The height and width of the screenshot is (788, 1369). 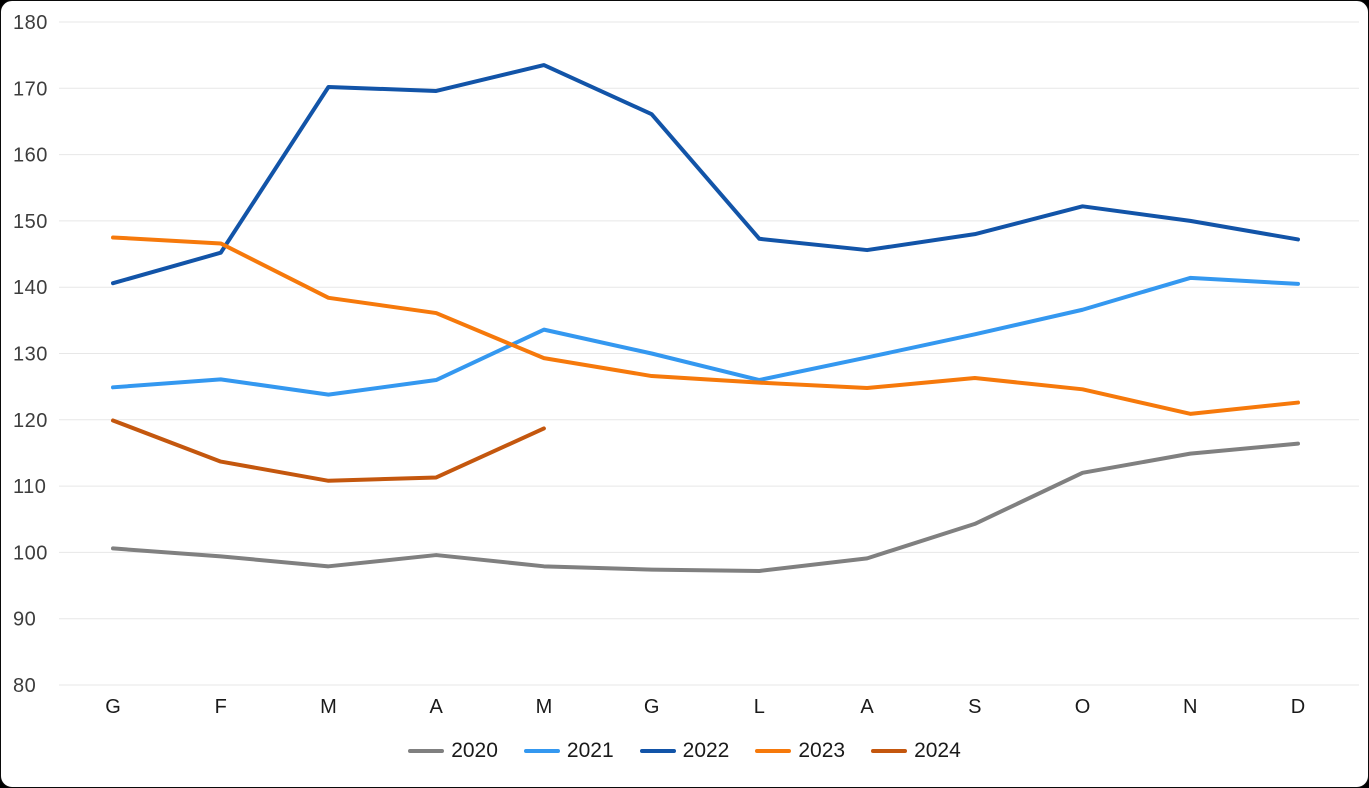 What do you see at coordinates (30, 222) in the screenshot?
I see `y-tick-label: 150` at bounding box center [30, 222].